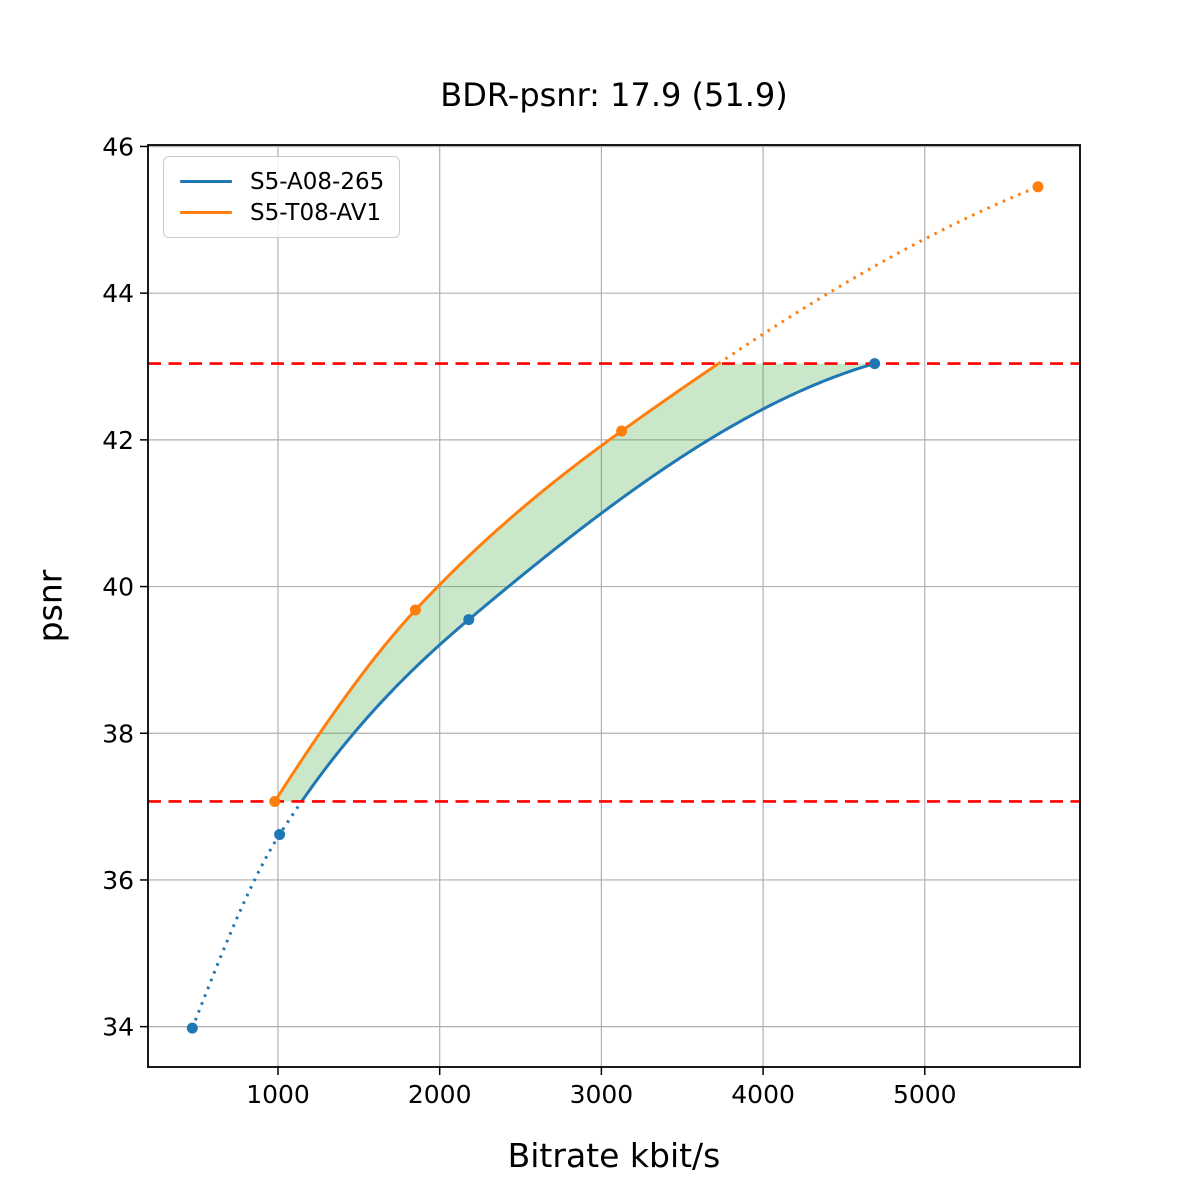  What do you see at coordinates (925, 1094) in the screenshot?
I see `x-tick-label: 5000` at bounding box center [925, 1094].